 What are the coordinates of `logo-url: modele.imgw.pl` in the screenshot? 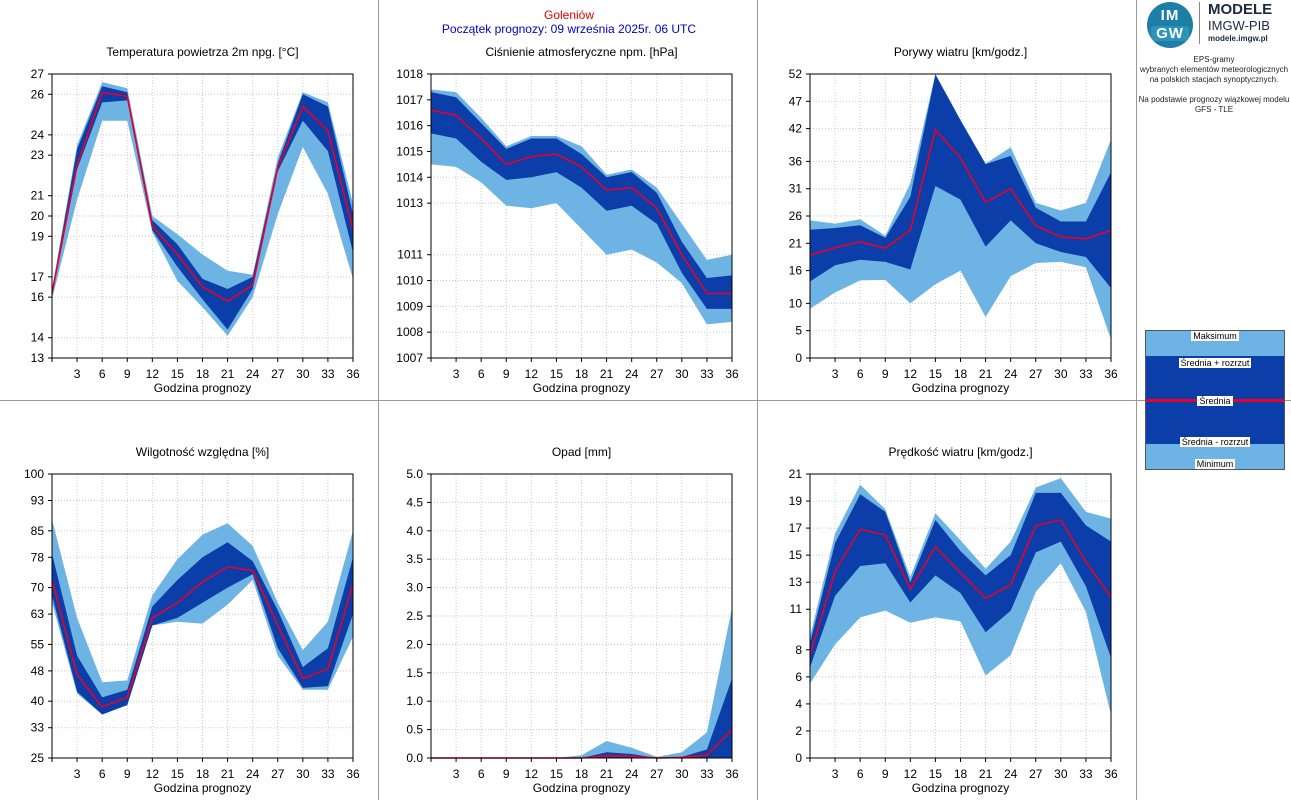 It's located at (1238, 38).